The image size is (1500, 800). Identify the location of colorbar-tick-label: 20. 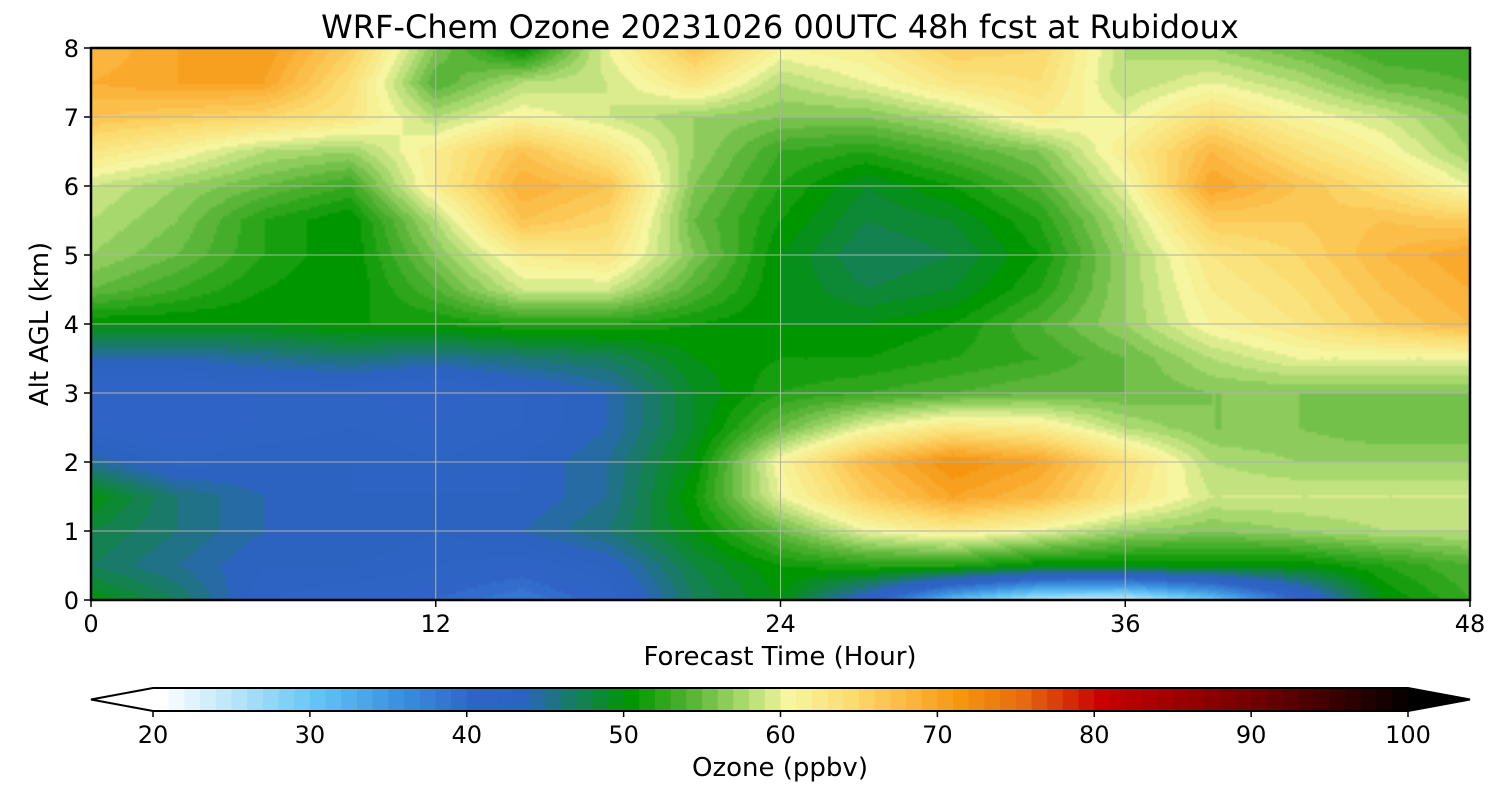
(153, 735).